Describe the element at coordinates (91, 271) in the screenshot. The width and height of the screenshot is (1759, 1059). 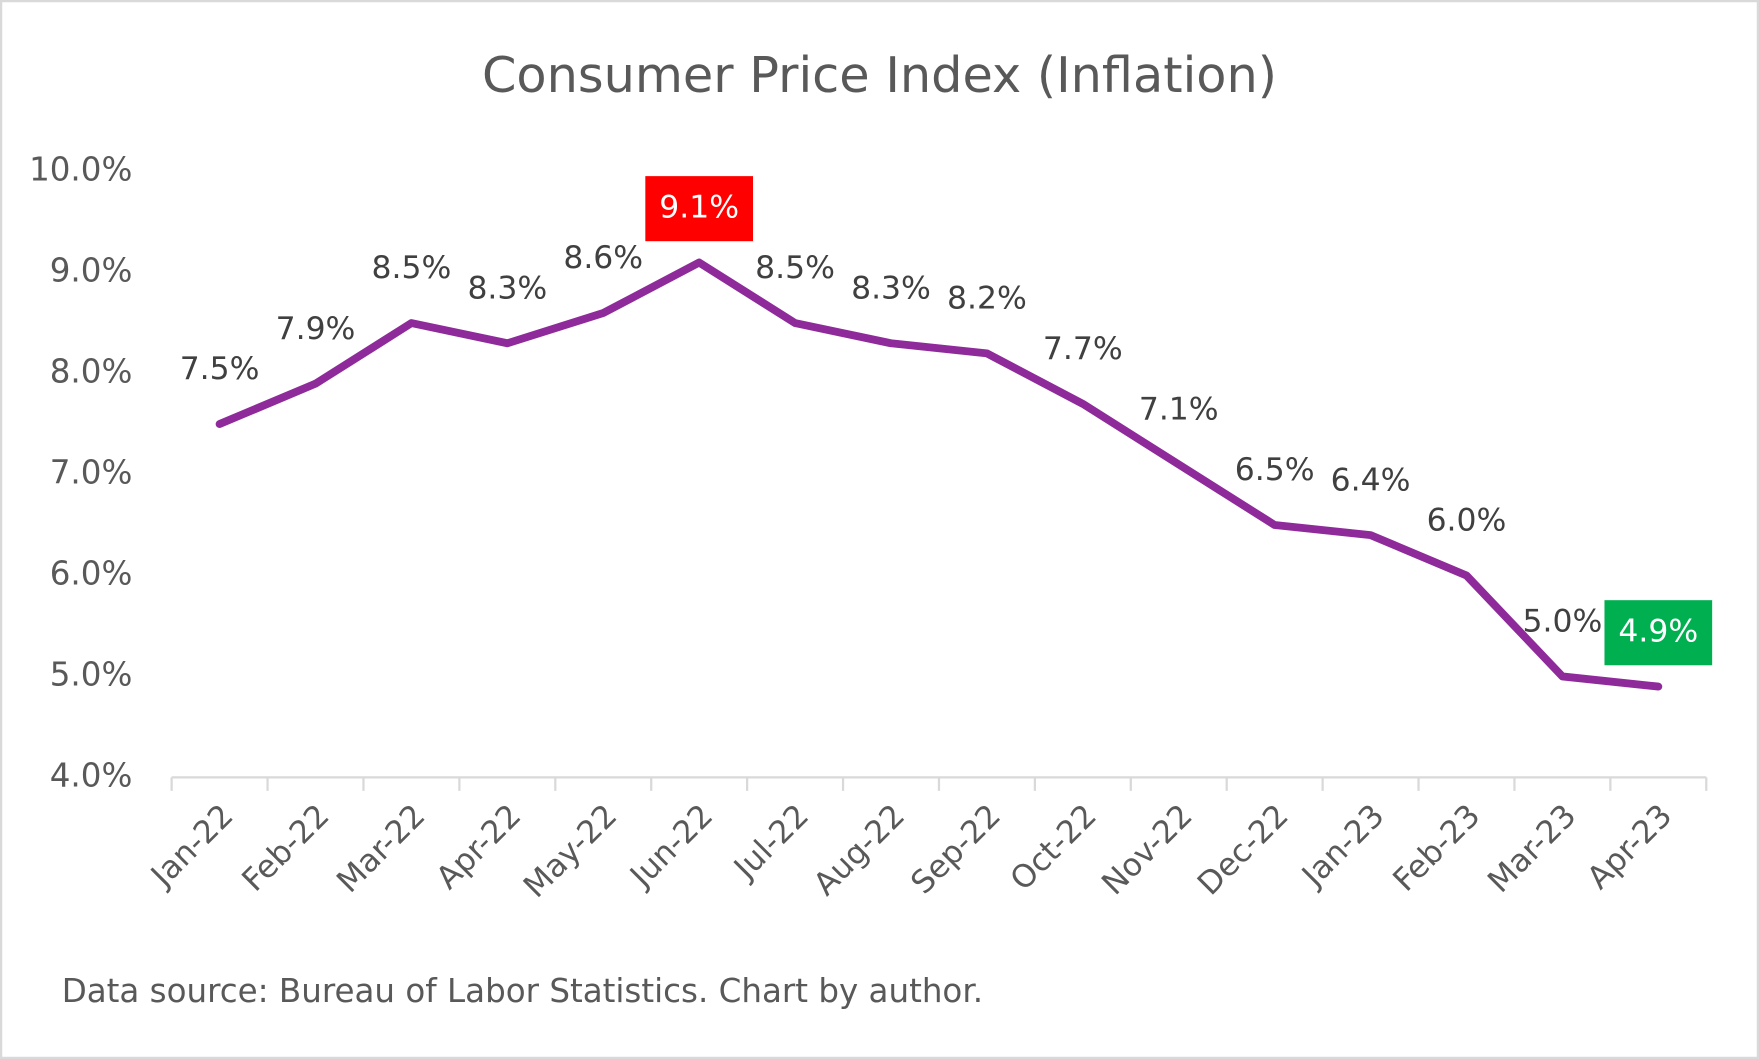
I see `y-tick-label: 9.0%` at that location.